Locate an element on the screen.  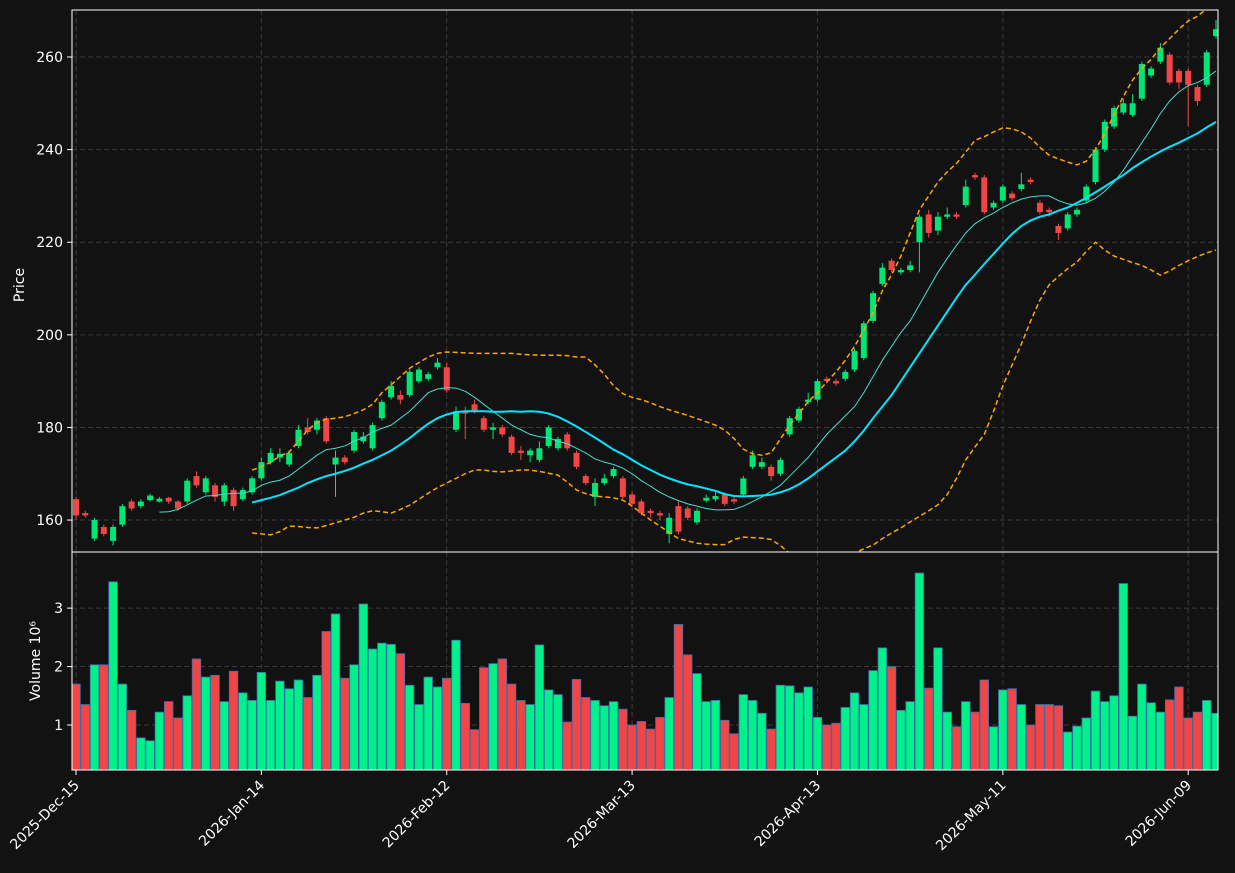
y-tick-label: 2 is located at coordinates (58, 668).